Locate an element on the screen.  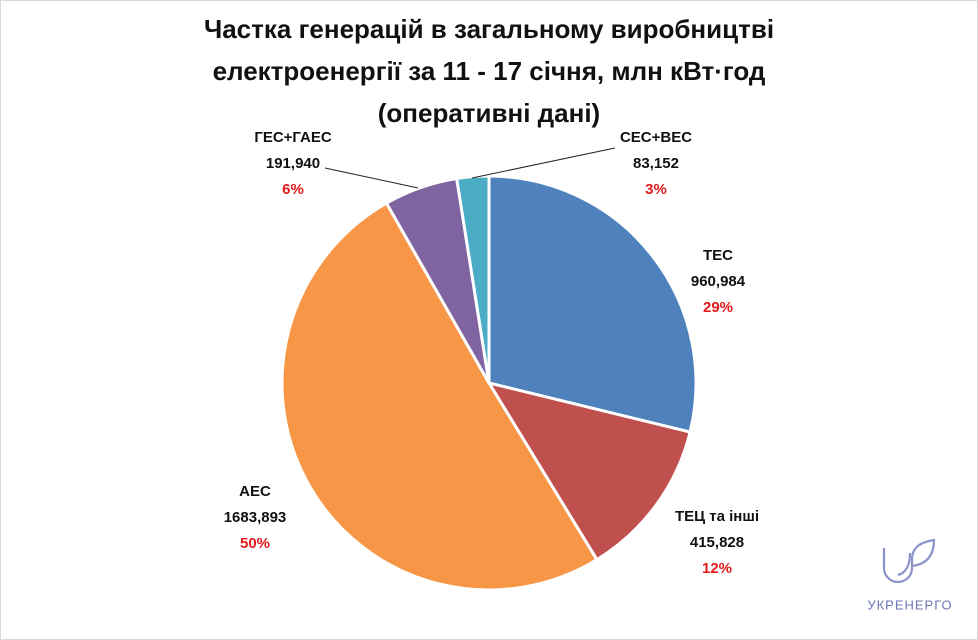
slice-name: АЕС is located at coordinates (255, 491).